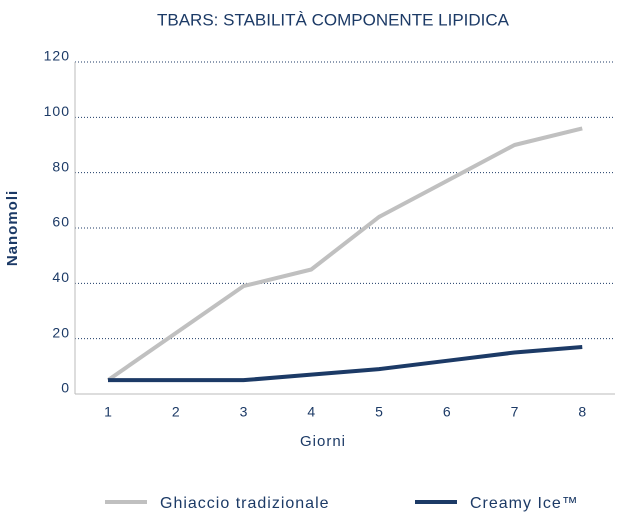 The image size is (617, 521). I want to click on y-tick-label: 120, so click(57, 56).